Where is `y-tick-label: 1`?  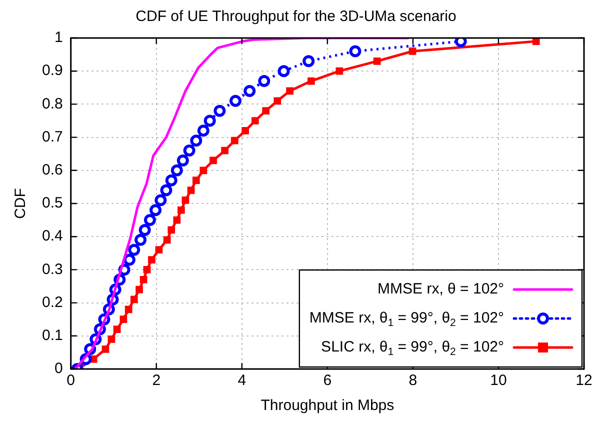
y-tick-label: 1 is located at coordinates (58, 37).